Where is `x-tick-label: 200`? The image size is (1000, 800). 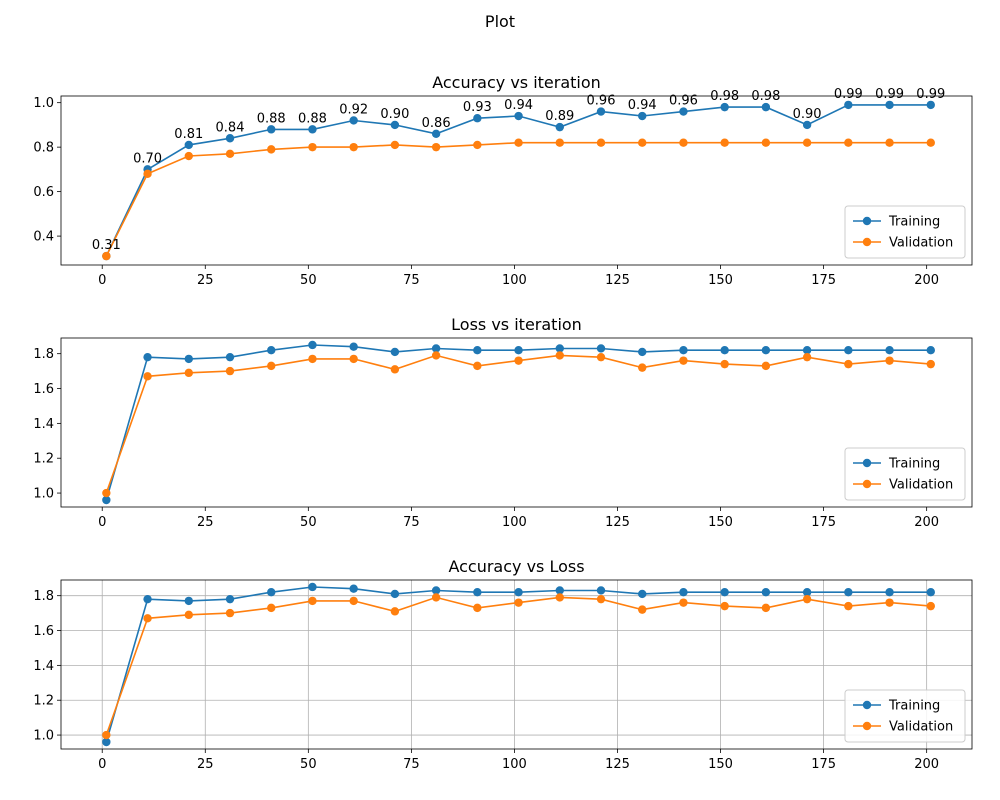
x-tick-label: 200 is located at coordinates (926, 522).